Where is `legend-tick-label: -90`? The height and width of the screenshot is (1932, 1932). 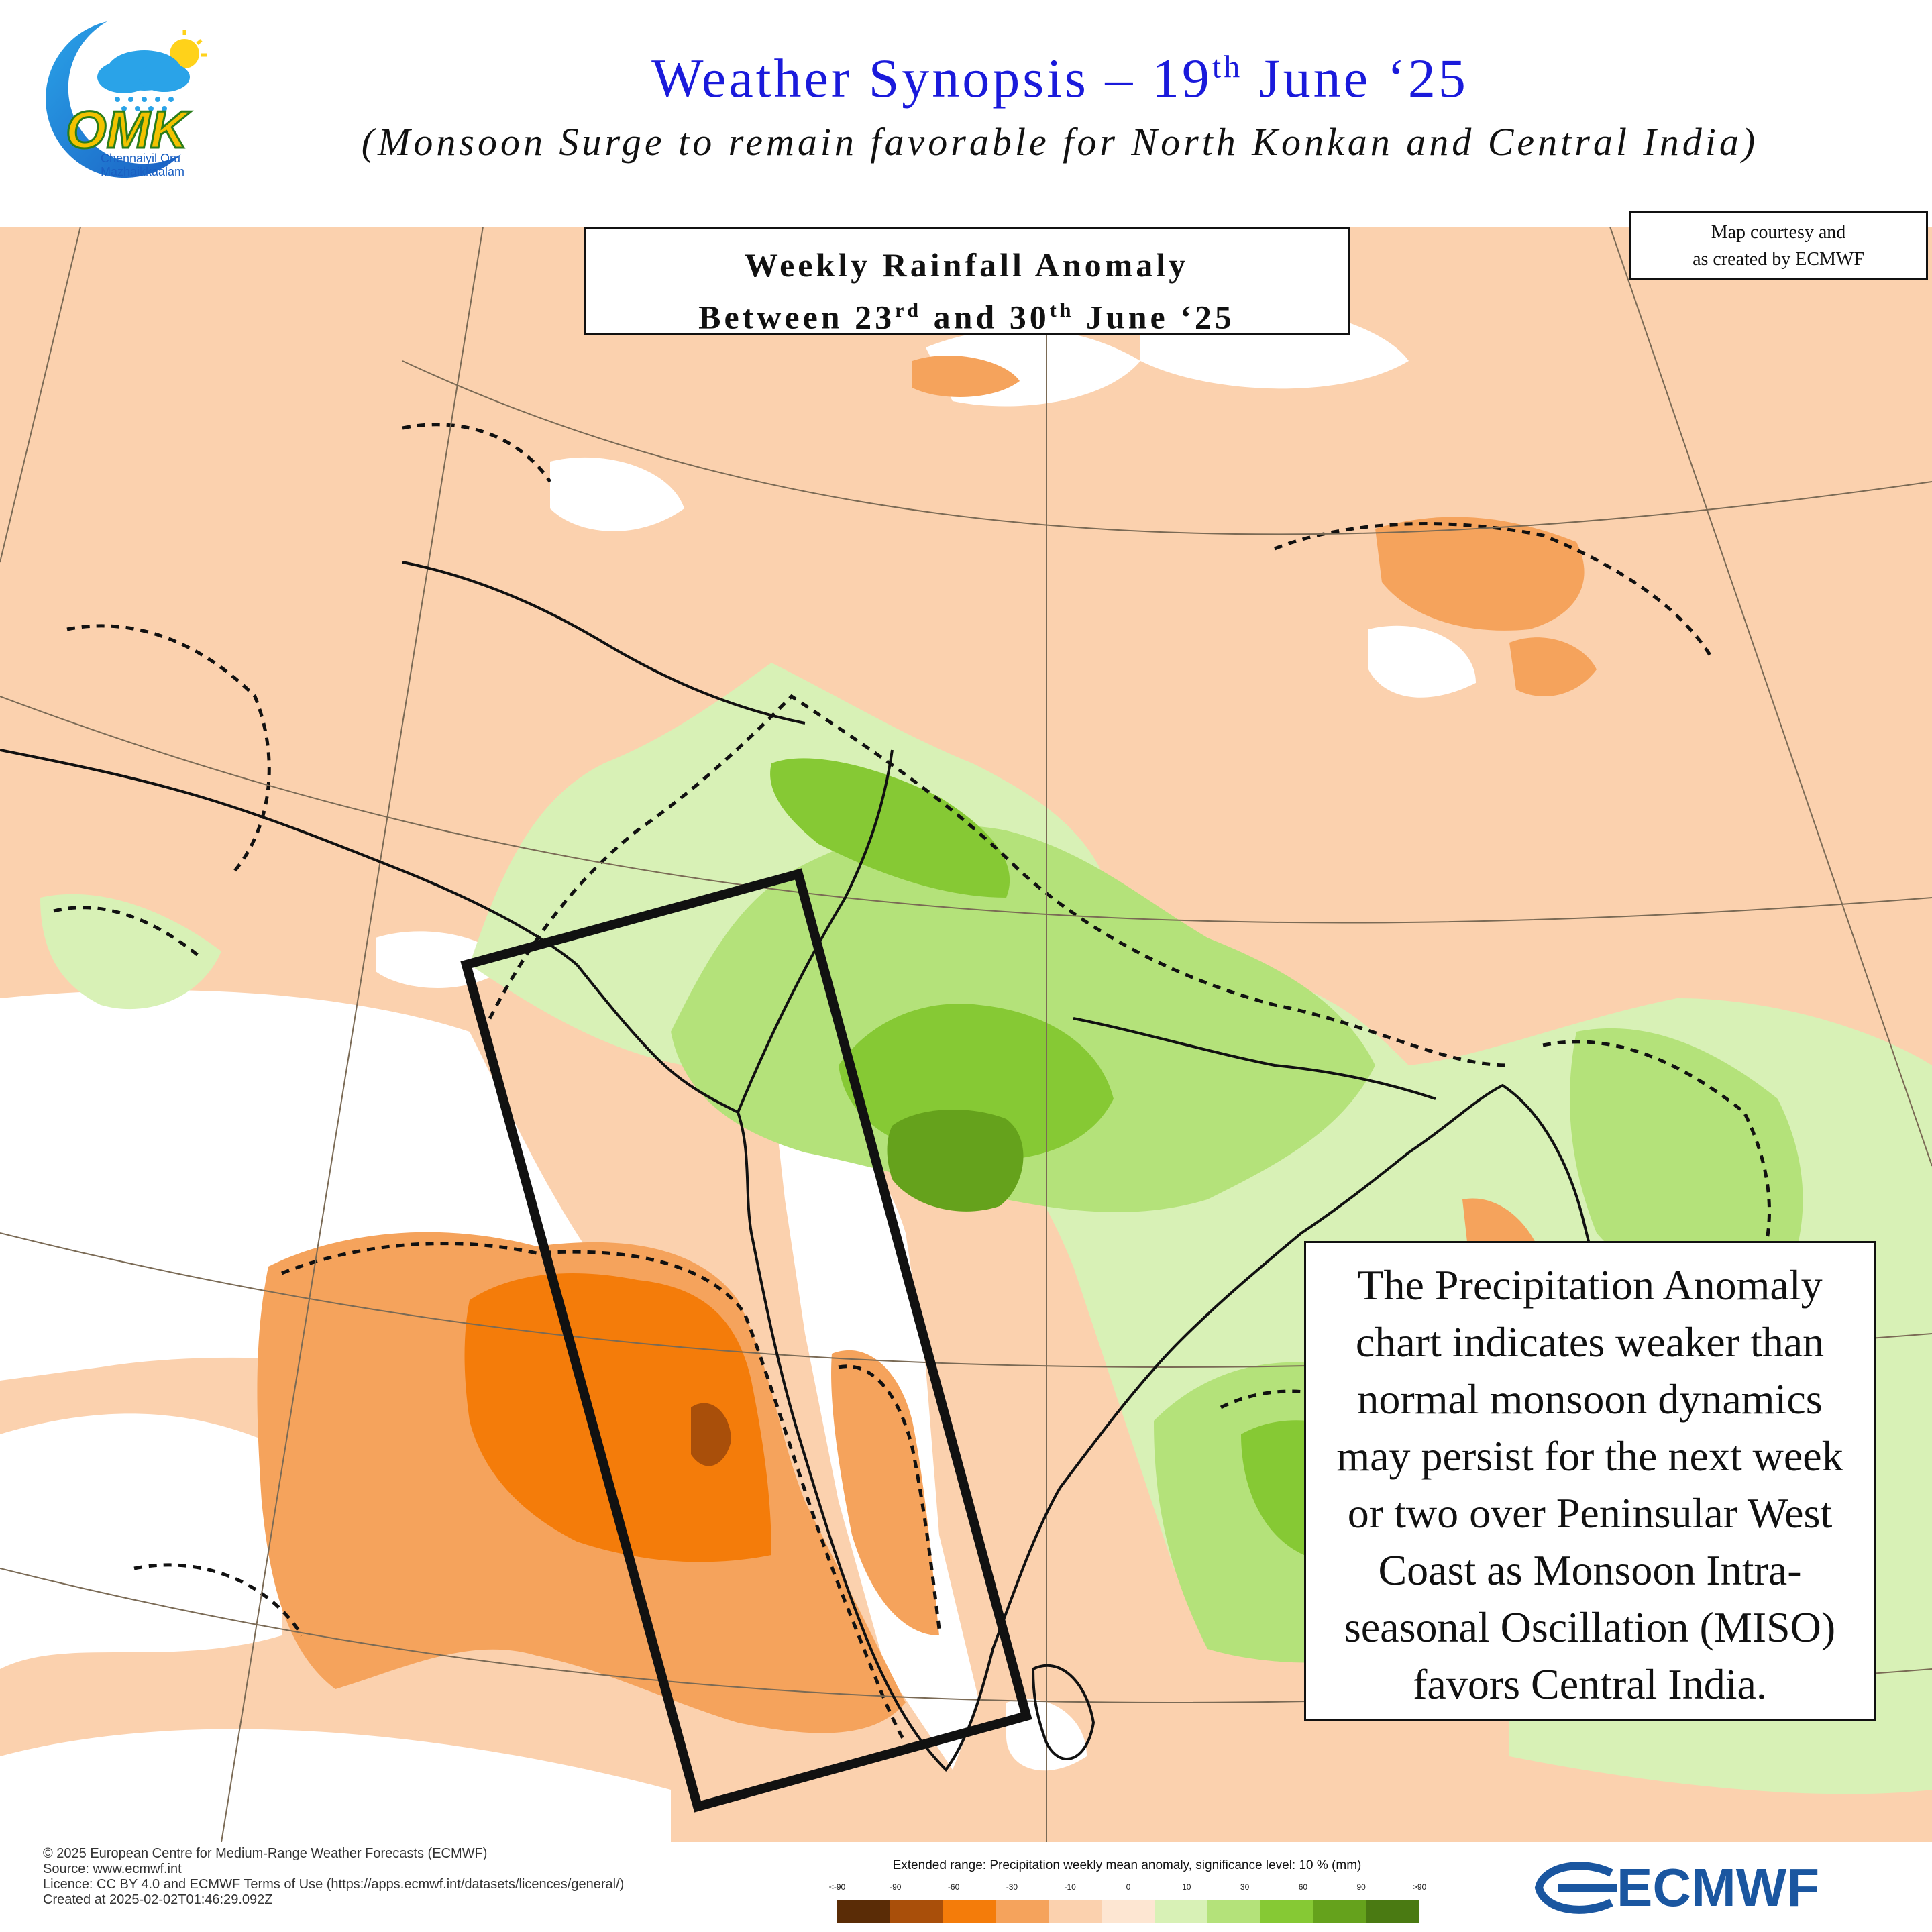 legend-tick-label: -90 is located at coordinates (896, 1887).